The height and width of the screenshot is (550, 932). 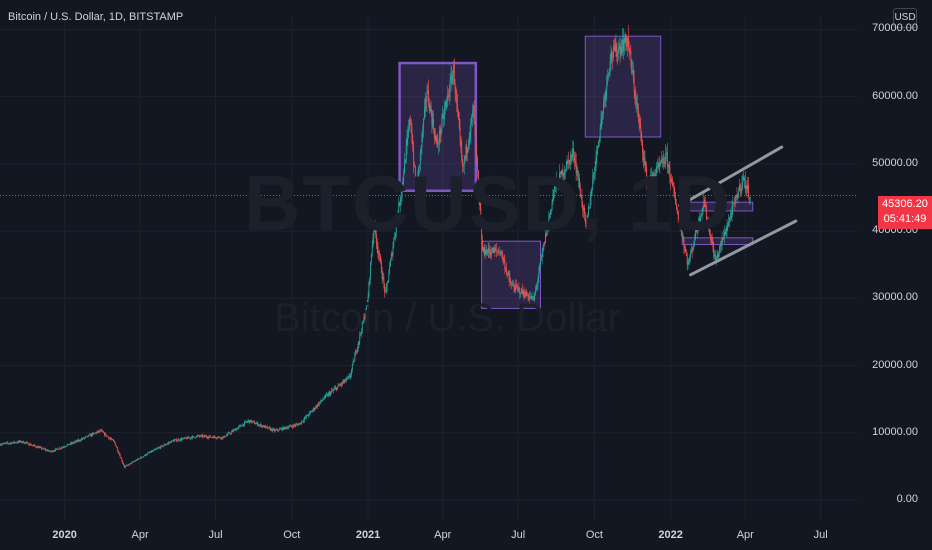 I want to click on trendline, so click(x=743, y=248).